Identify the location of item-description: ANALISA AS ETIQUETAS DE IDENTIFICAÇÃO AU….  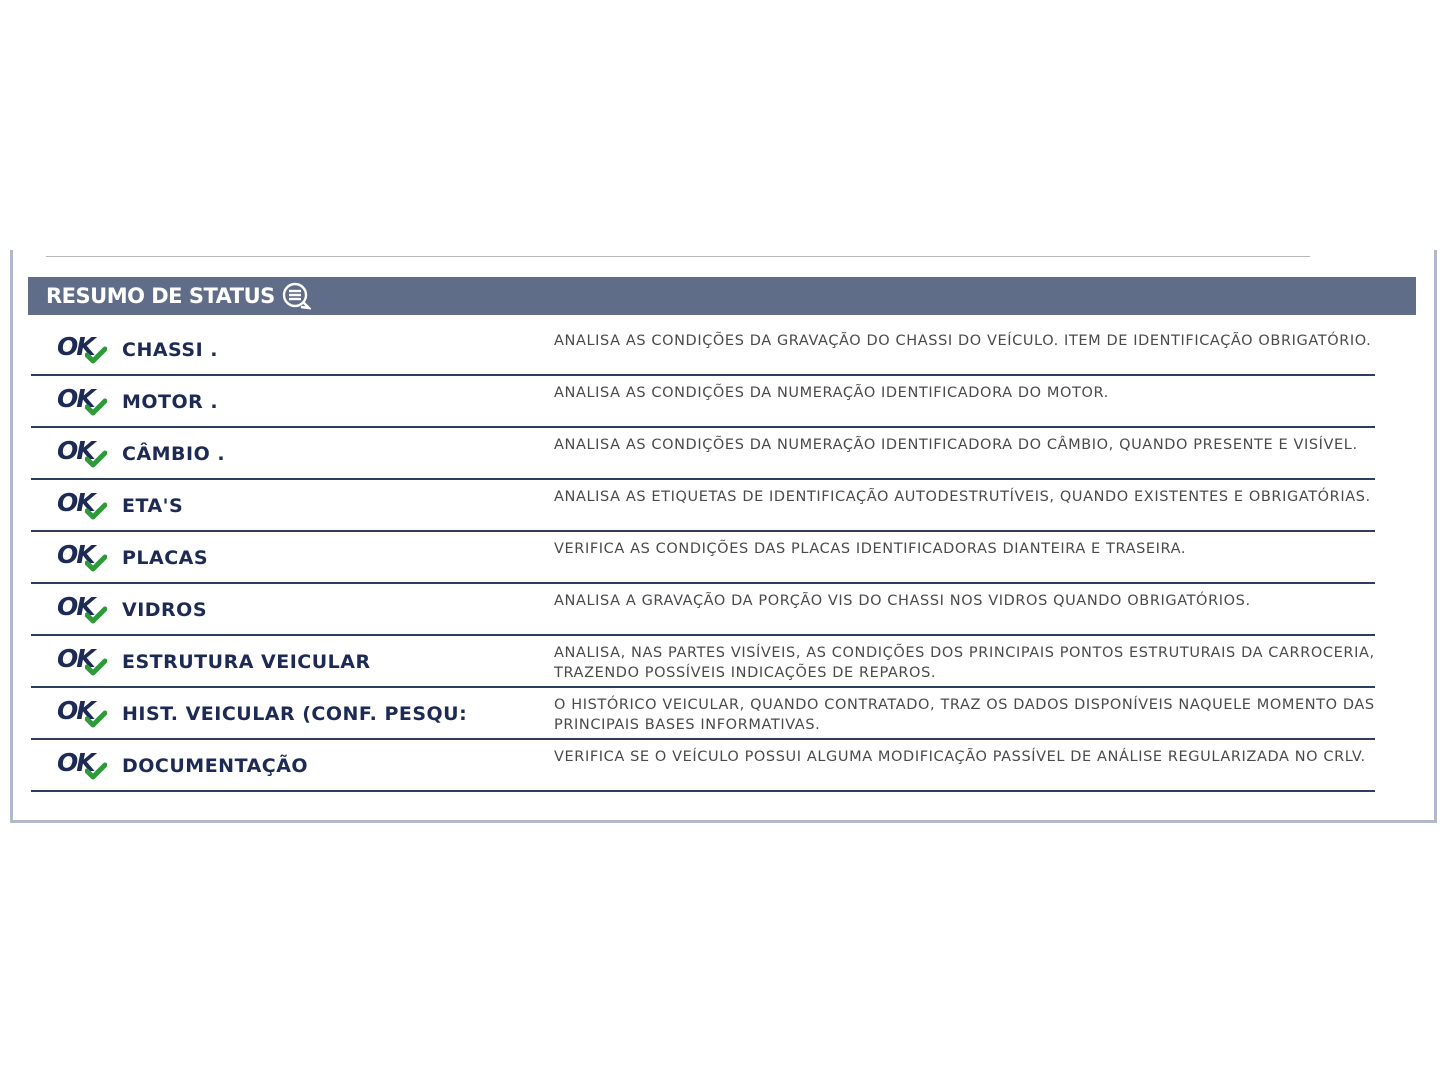
(962, 497).